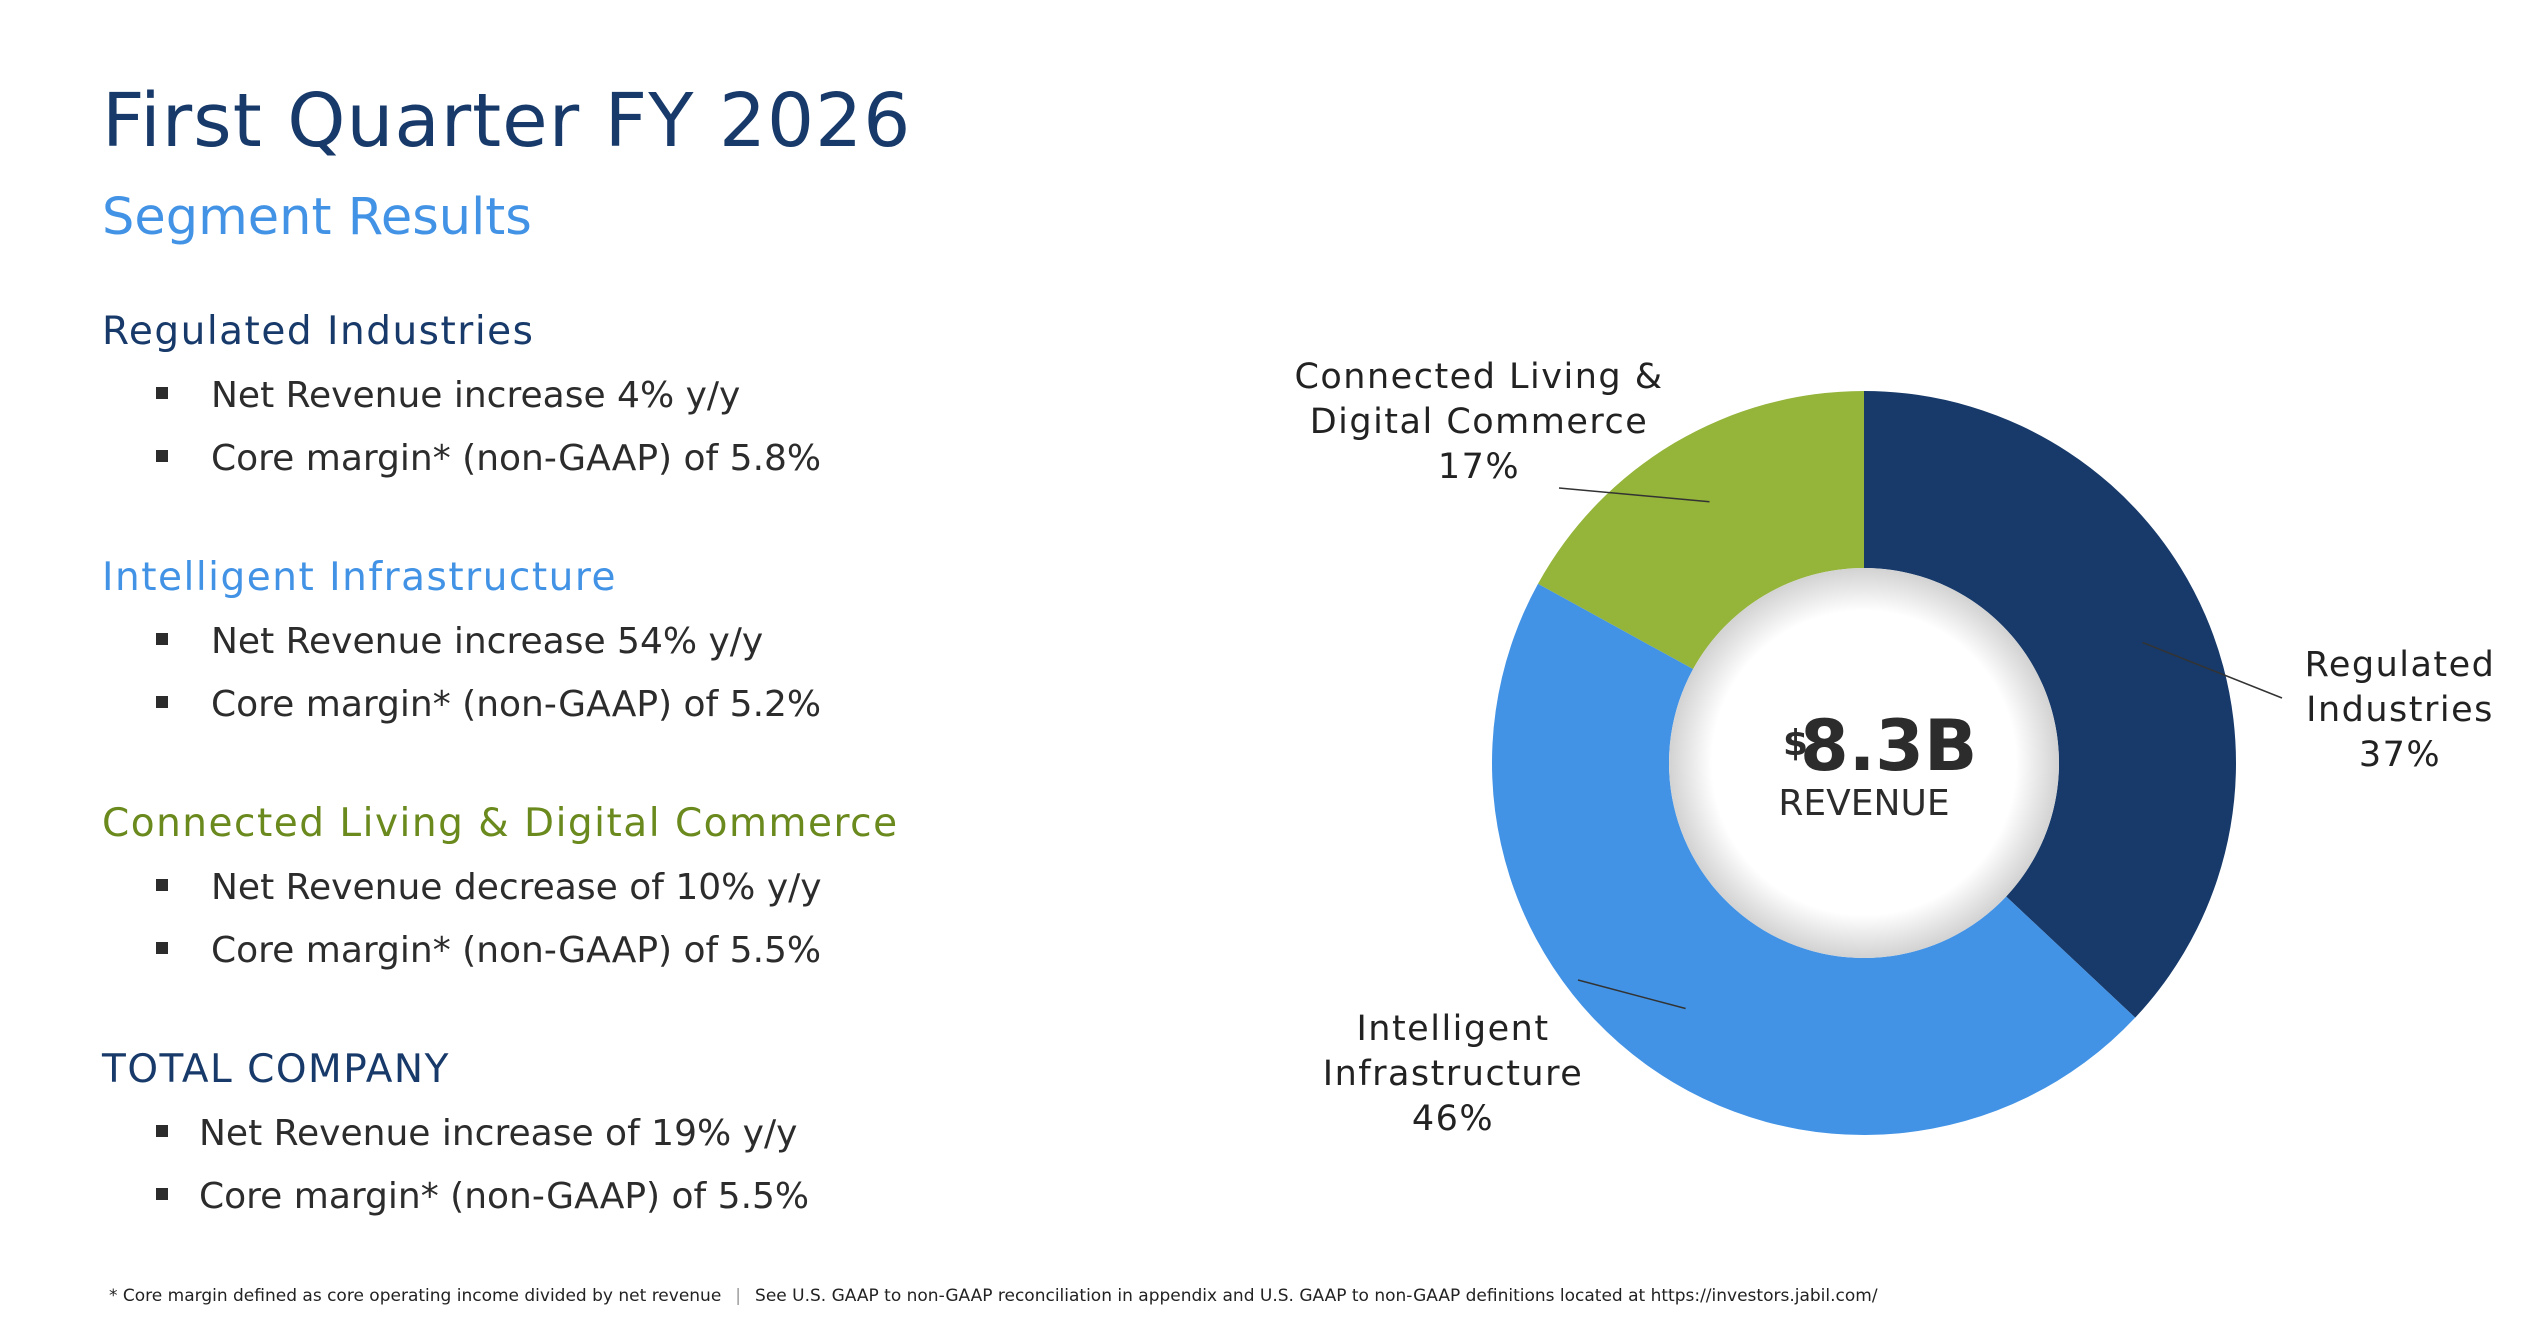  I want to click on segment-title: Regulated Industries, so click(318, 331).